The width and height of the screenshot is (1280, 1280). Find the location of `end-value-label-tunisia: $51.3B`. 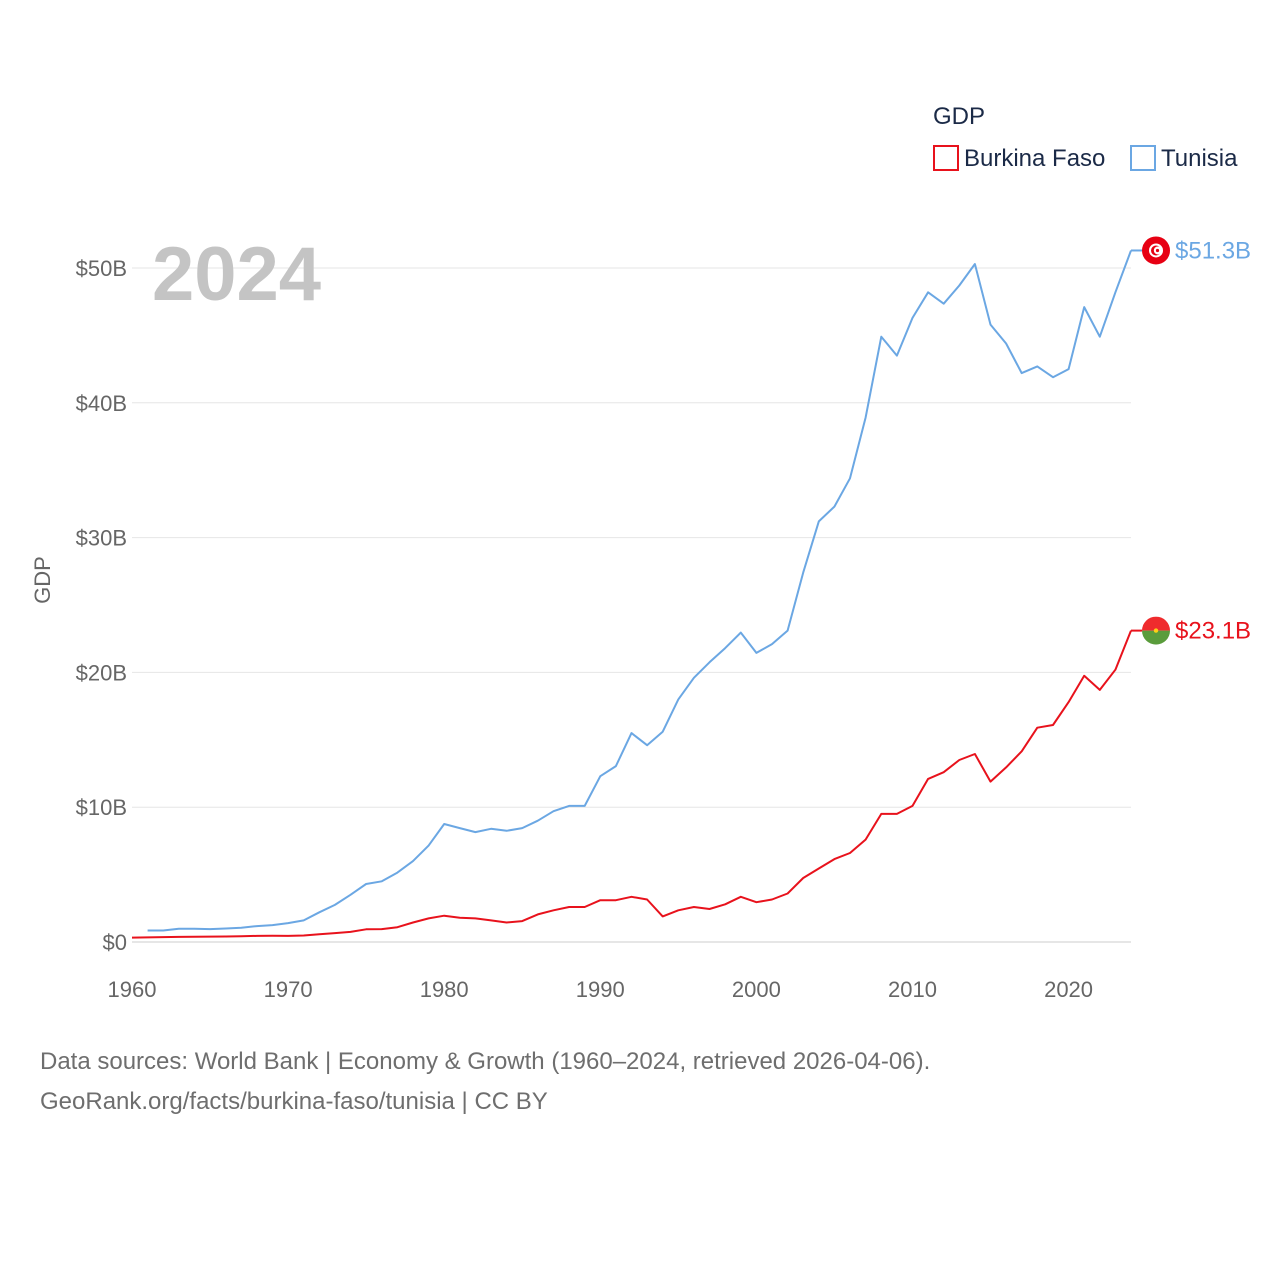

end-value-label-tunisia: $51.3B is located at coordinates (1213, 250).